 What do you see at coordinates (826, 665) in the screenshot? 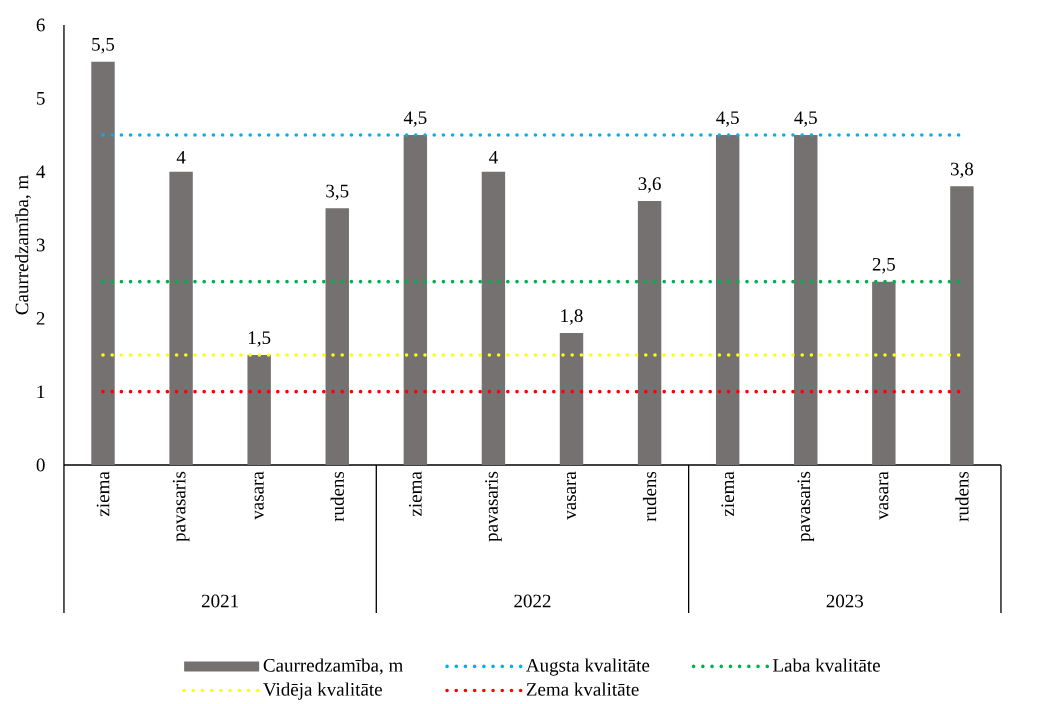
I see `legend-label: Laba kvalitāte` at bounding box center [826, 665].